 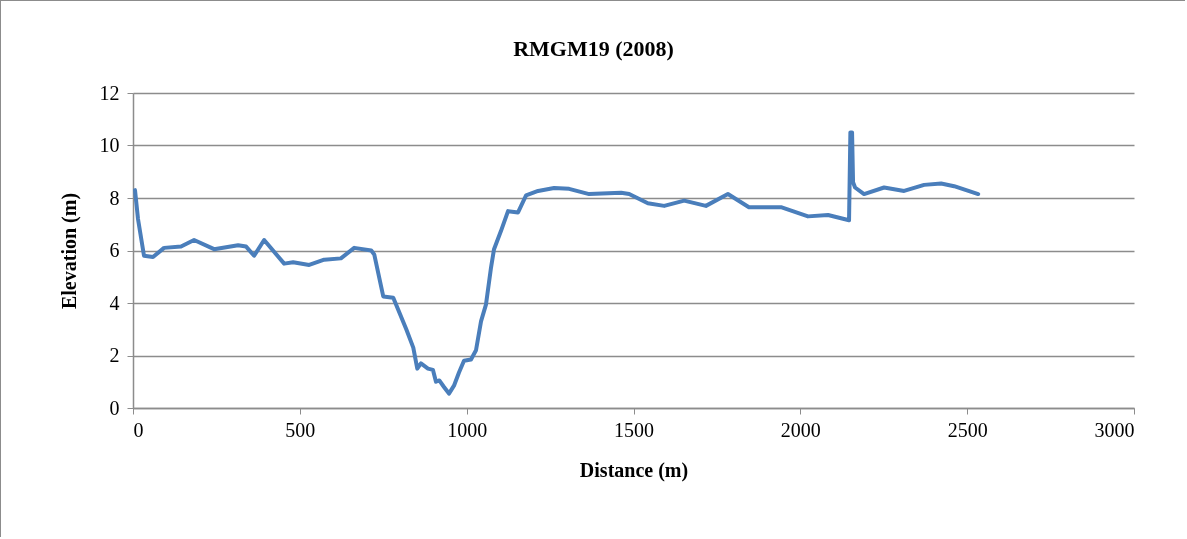 I want to click on x-tick-label: 1500, so click(x=634, y=429).